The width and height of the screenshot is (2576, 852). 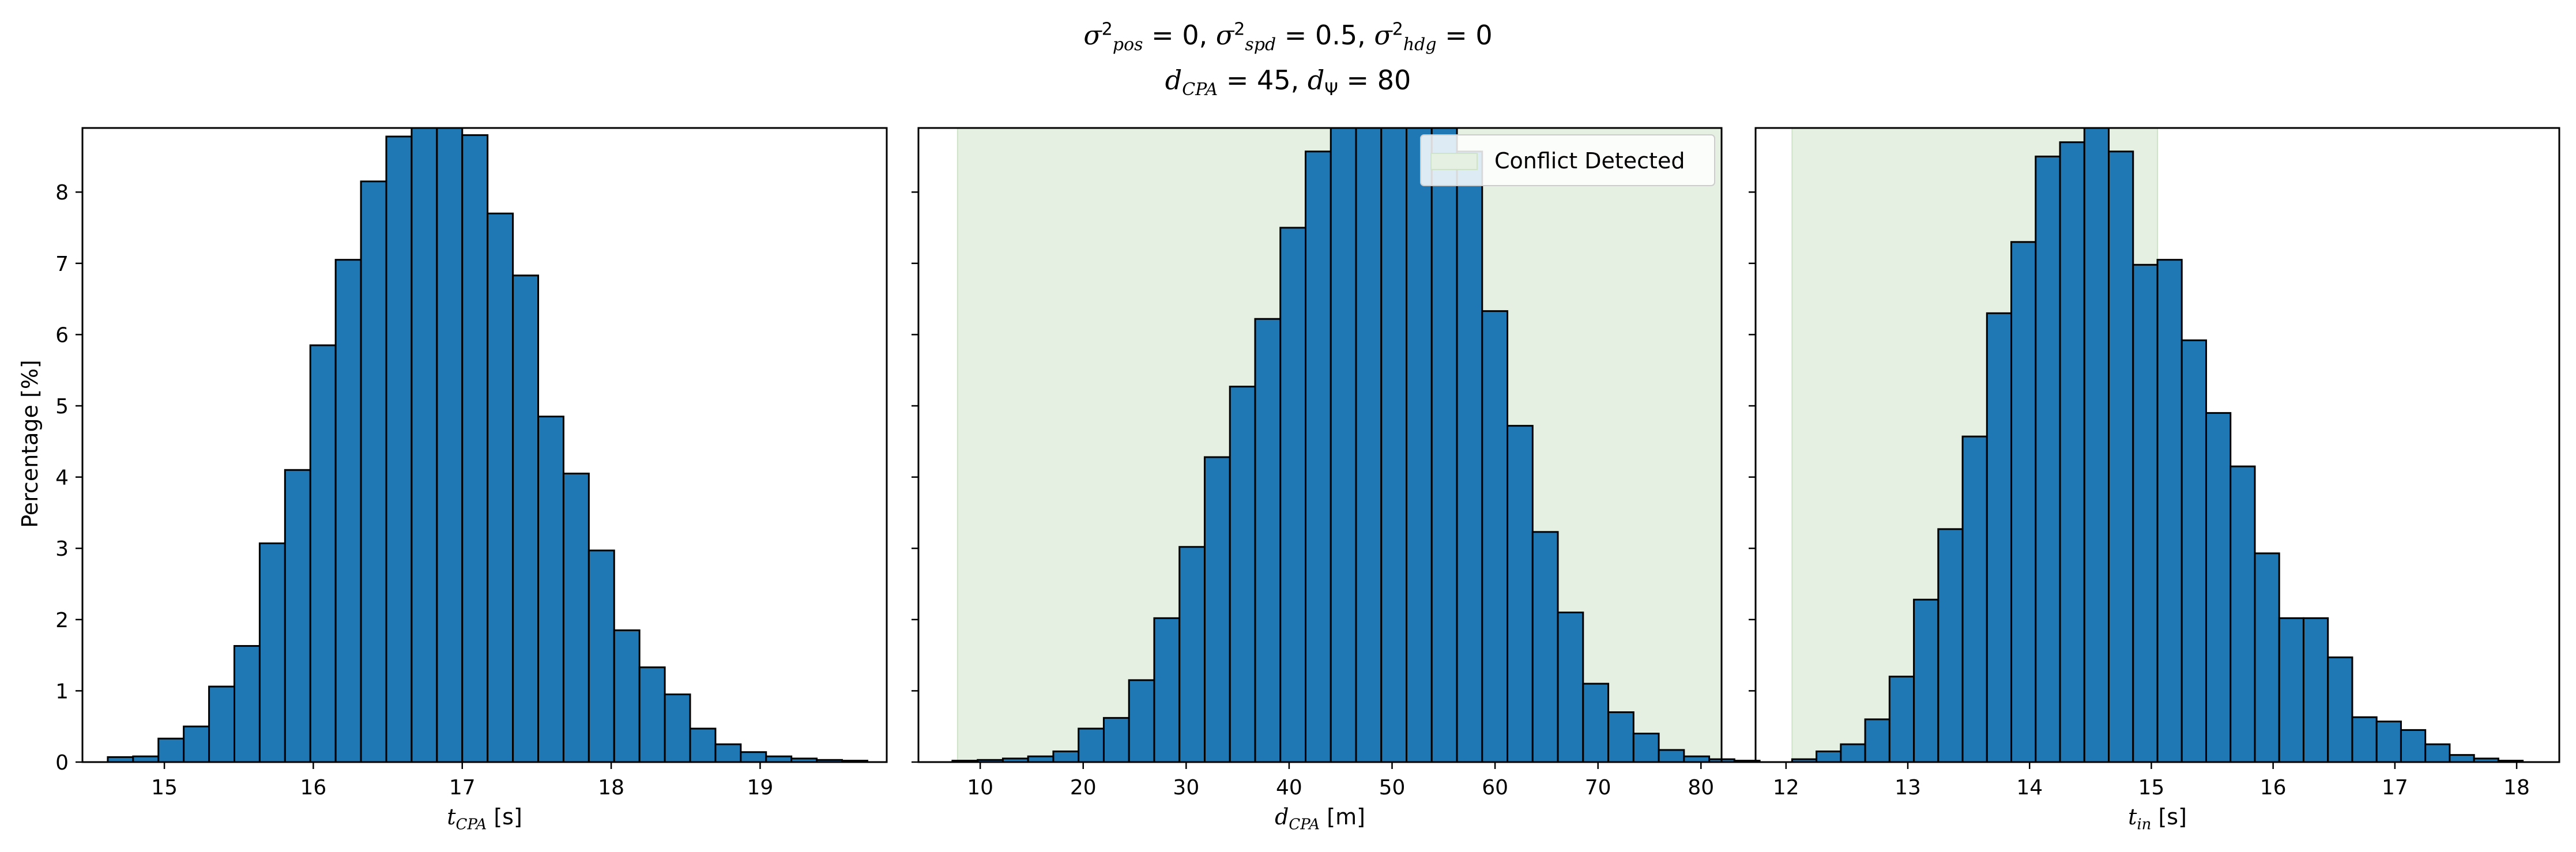 I want to click on x-tick-label: 16, so click(x=313, y=788).